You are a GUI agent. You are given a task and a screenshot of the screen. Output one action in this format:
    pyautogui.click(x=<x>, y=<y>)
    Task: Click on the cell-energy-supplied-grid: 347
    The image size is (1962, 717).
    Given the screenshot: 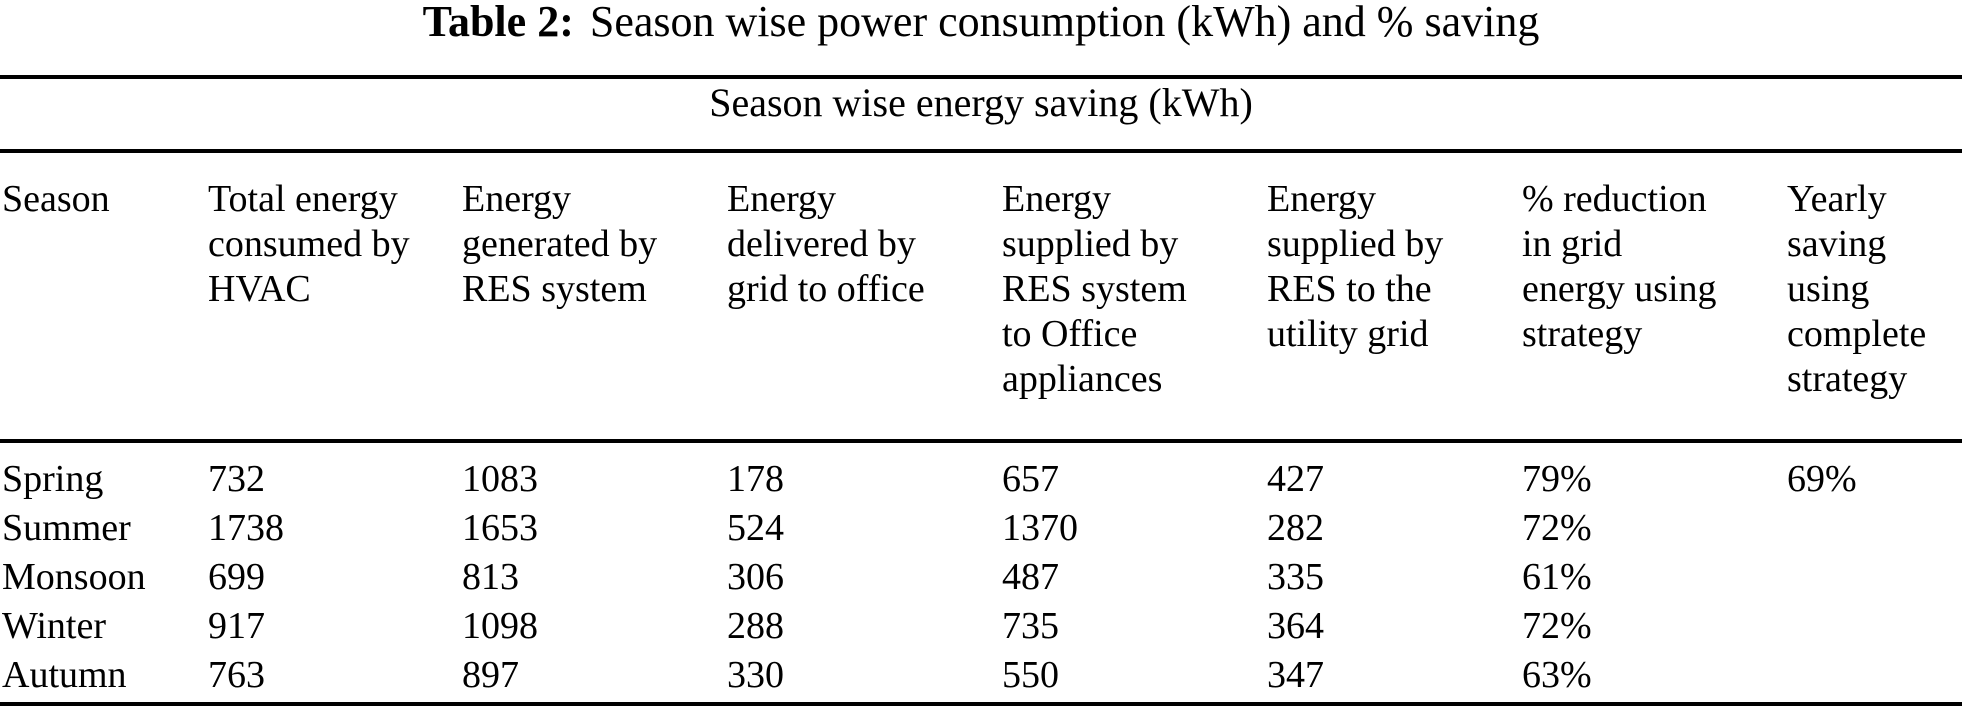 What is the action you would take?
    pyautogui.click(x=1295, y=675)
    